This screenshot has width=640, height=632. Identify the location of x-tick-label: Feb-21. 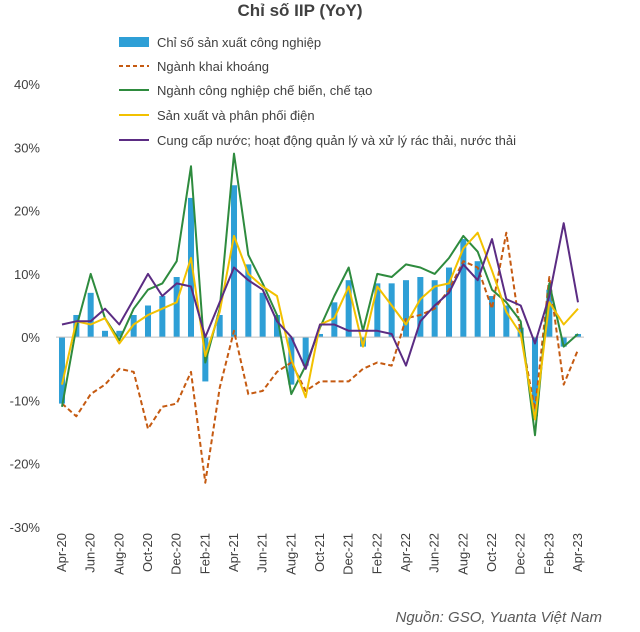
(204, 553).